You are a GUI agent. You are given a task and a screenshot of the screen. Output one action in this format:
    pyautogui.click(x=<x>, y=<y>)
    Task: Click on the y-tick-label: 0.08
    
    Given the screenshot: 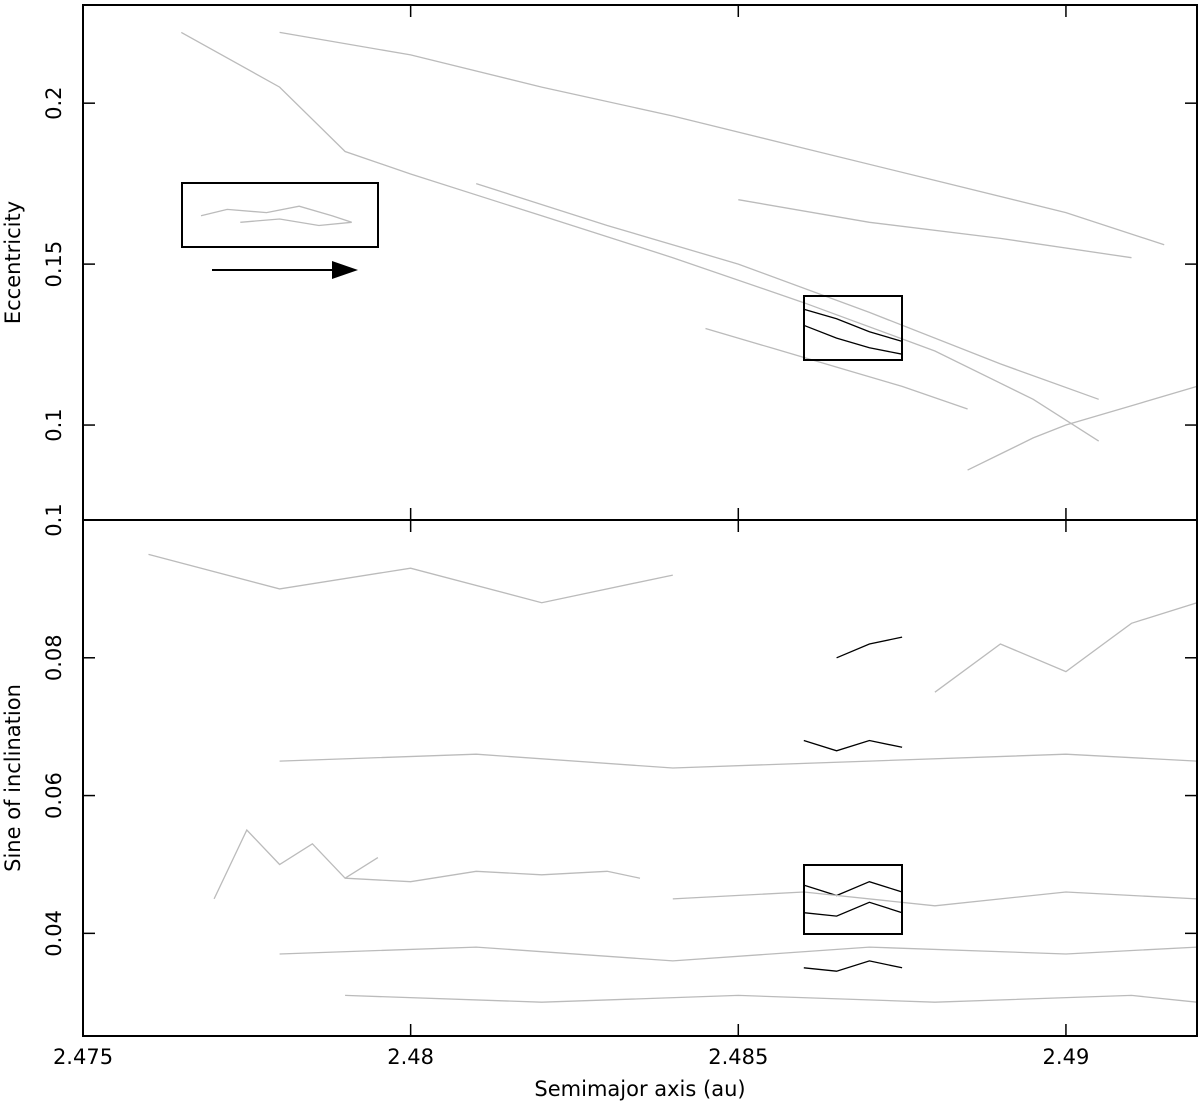 What is the action you would take?
    pyautogui.click(x=54, y=657)
    